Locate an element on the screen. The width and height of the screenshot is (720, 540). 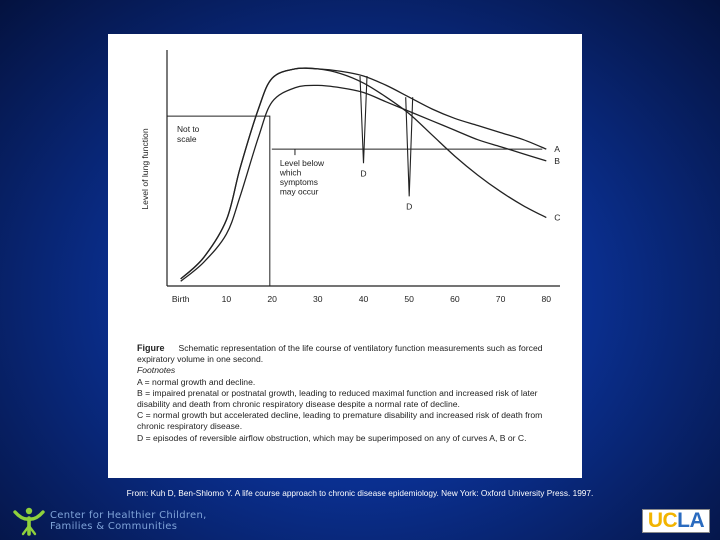
x-tick-label: 40 is located at coordinates (364, 299).